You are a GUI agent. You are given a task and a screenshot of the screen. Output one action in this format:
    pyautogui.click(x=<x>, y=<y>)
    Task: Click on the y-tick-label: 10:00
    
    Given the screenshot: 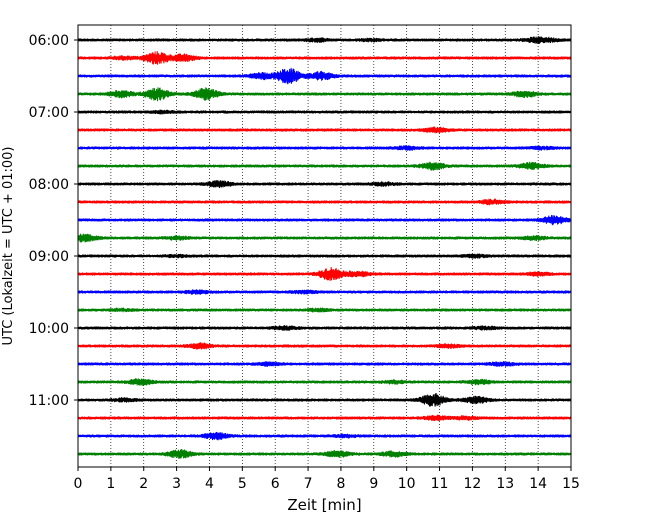 What is the action you would take?
    pyautogui.click(x=49, y=329)
    